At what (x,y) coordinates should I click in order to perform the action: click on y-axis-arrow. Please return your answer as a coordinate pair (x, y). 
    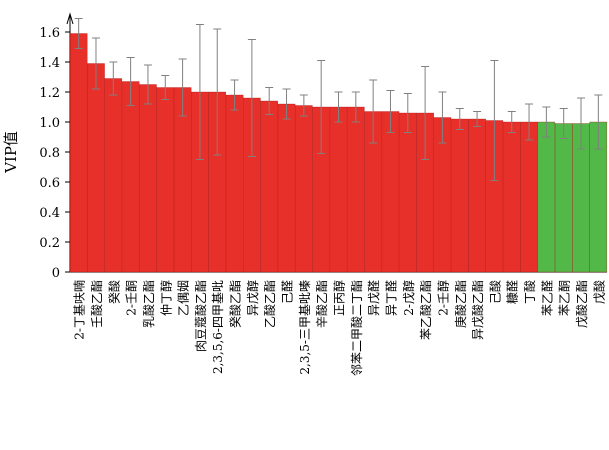
    Looking at the image, I should click on (70, 18).